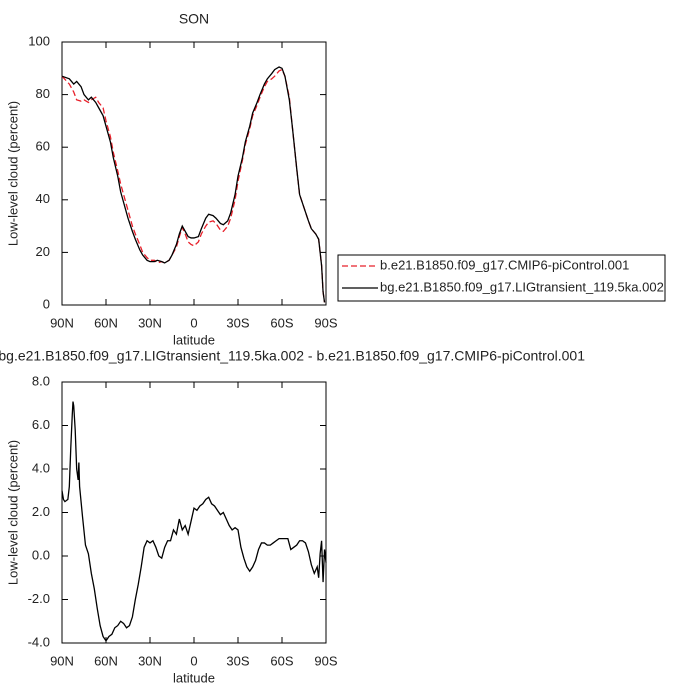 Image resolution: width=700 pixels, height=700 pixels. Describe the element at coordinates (41, 424) in the screenshot. I see `y-tick-label: 6.0` at that location.